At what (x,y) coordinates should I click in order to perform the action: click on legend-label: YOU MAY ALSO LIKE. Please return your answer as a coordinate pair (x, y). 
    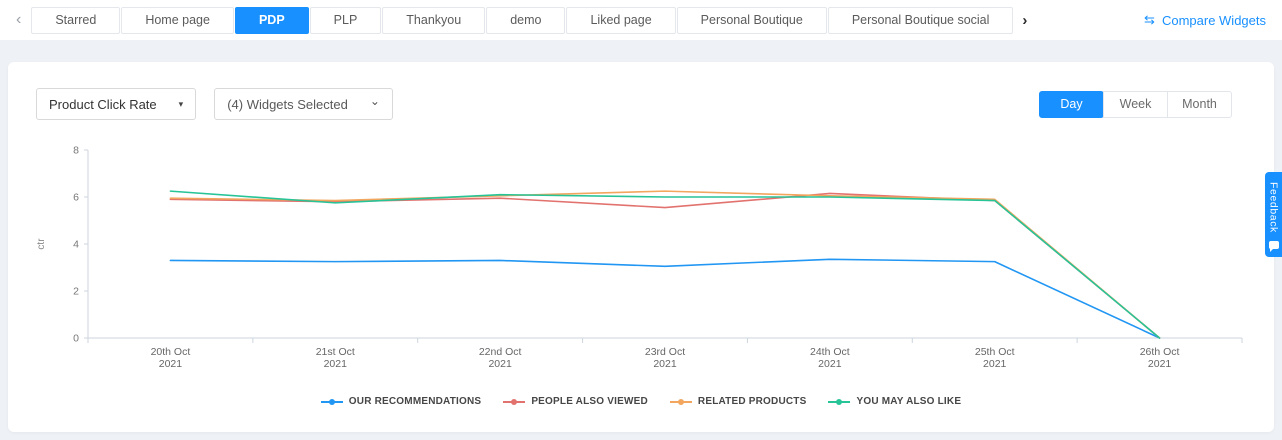
    Looking at the image, I should click on (909, 401).